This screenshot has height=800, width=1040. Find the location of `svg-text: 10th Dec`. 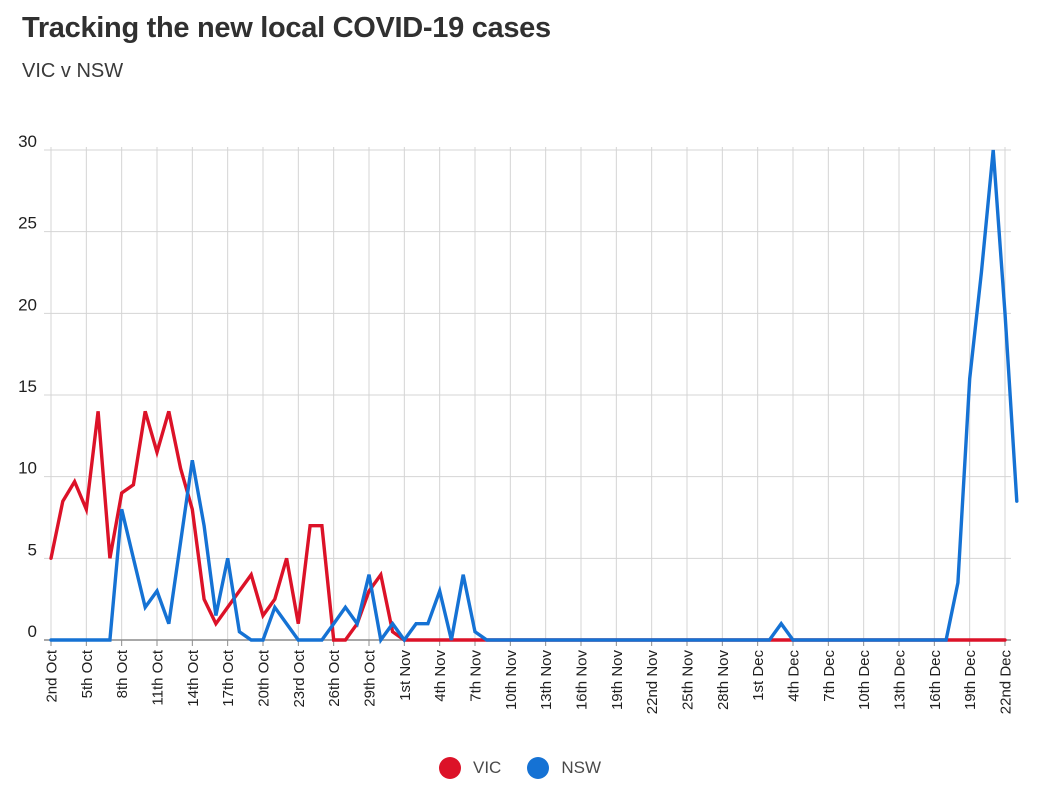

svg-text: 10th Dec is located at coordinates (864, 680).